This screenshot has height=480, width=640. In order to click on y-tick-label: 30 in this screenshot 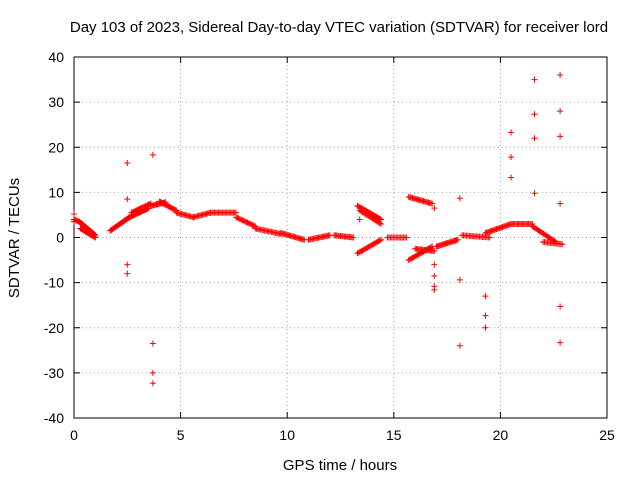, I will do `click(56, 102)`.